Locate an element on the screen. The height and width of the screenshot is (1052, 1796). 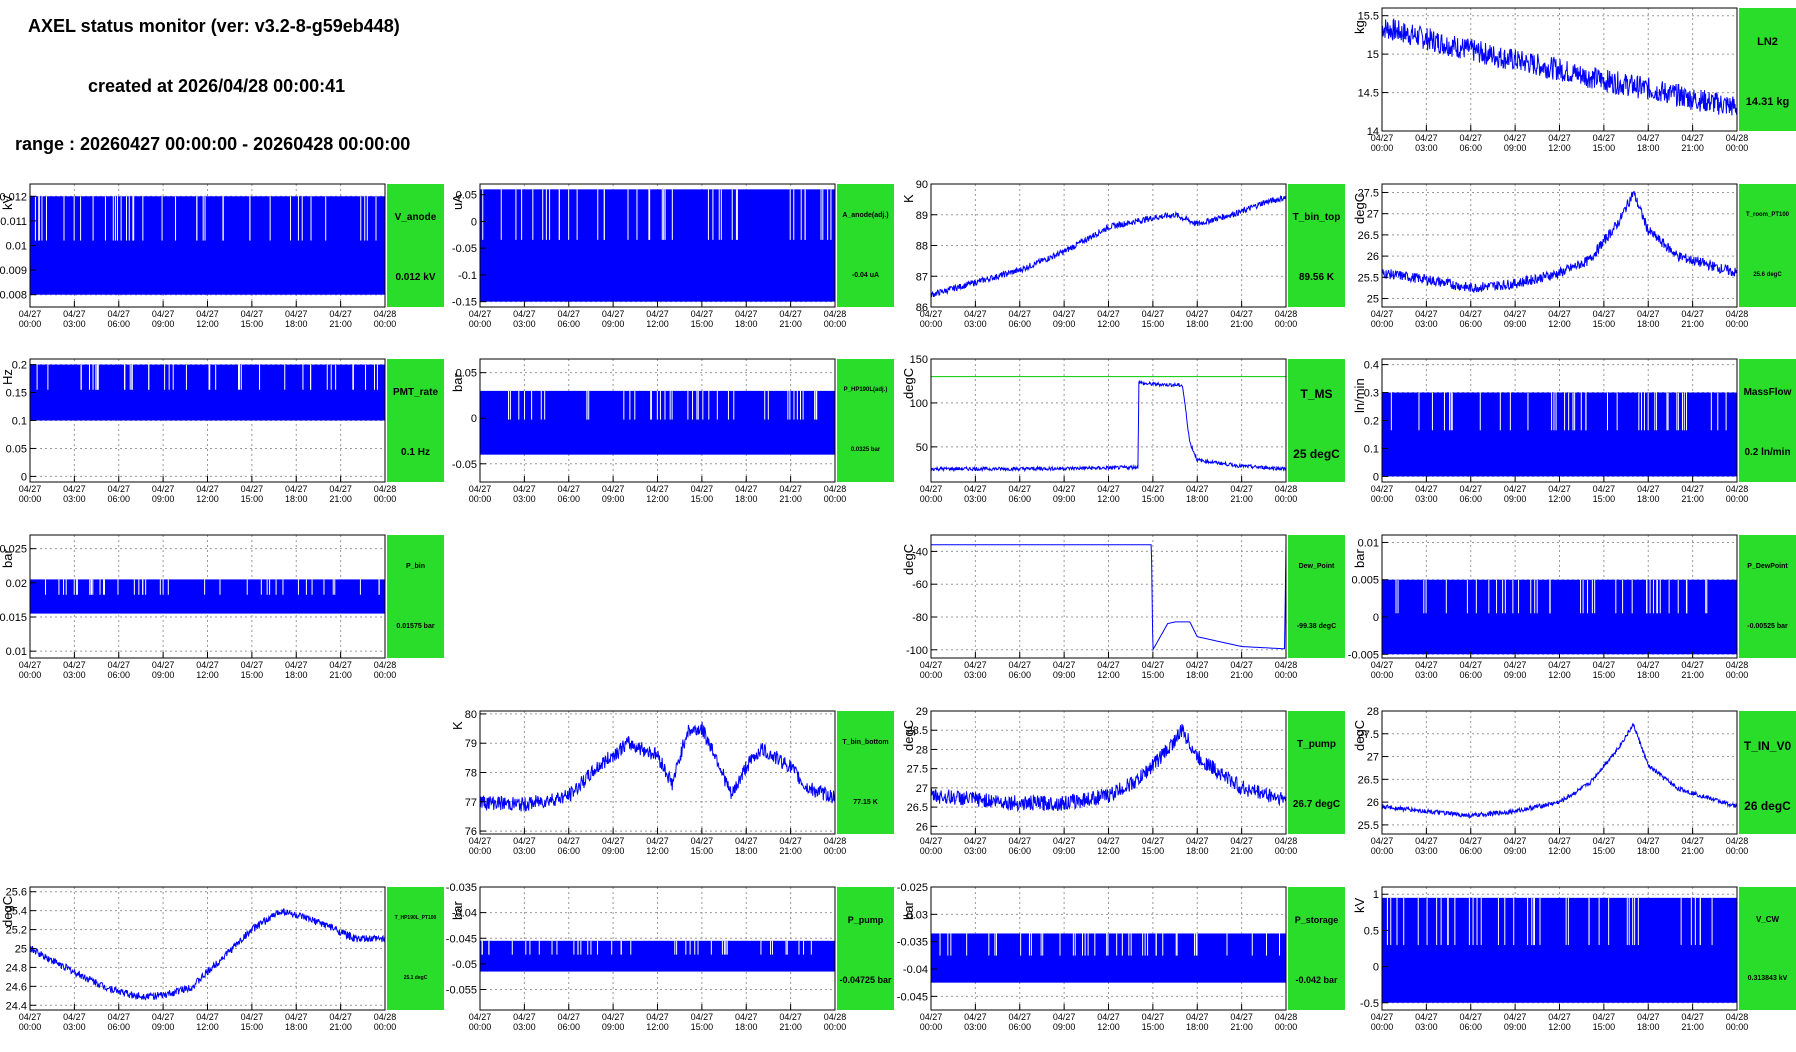
y-tick-label: -0.055 is located at coordinates (461, 991).